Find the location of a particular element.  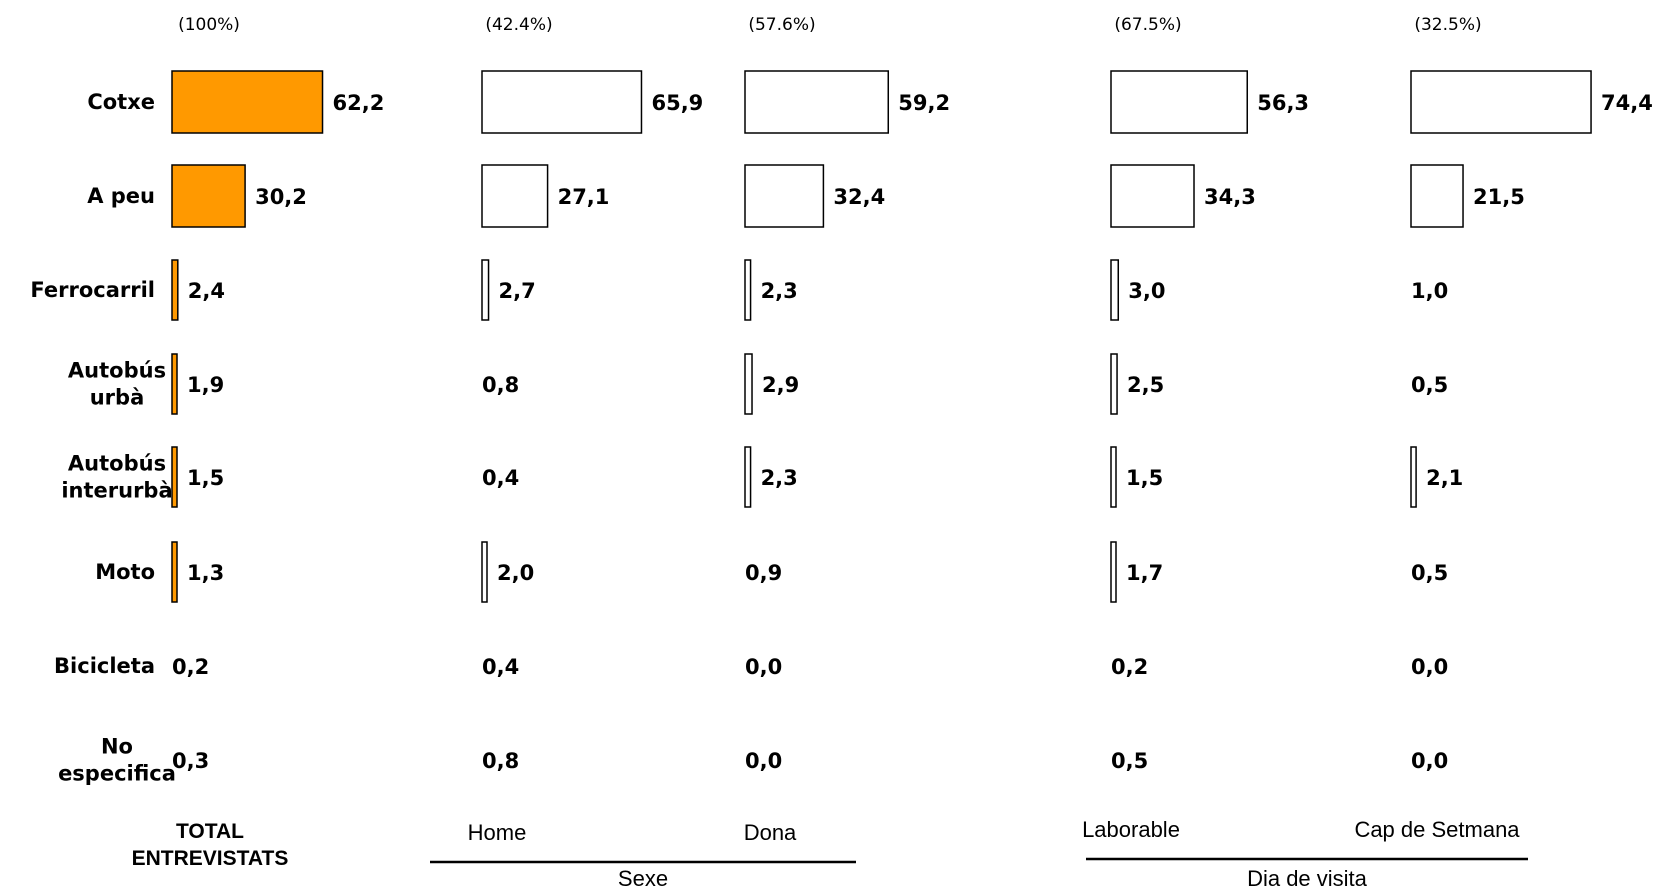

group-title: Sexe is located at coordinates (643, 878).